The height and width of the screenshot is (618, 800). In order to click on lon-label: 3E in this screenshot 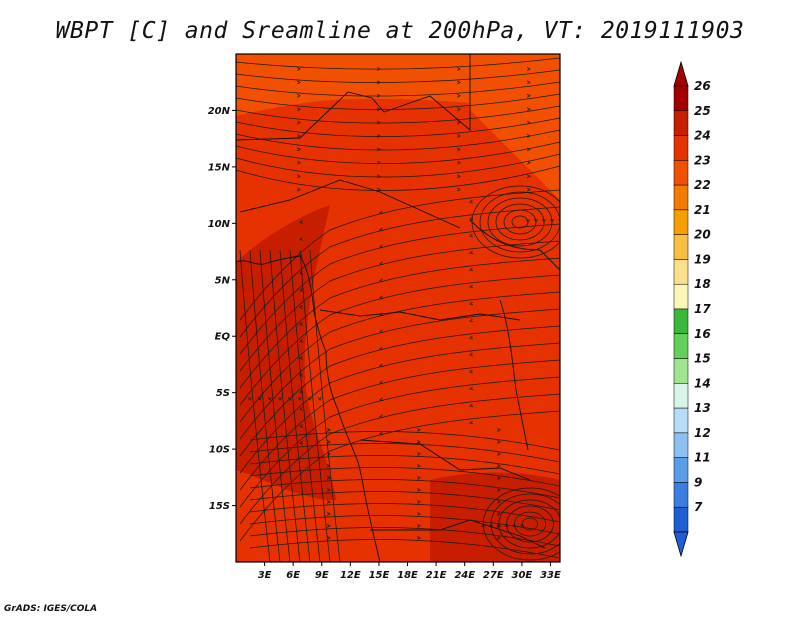, I will do `click(265, 575)`.